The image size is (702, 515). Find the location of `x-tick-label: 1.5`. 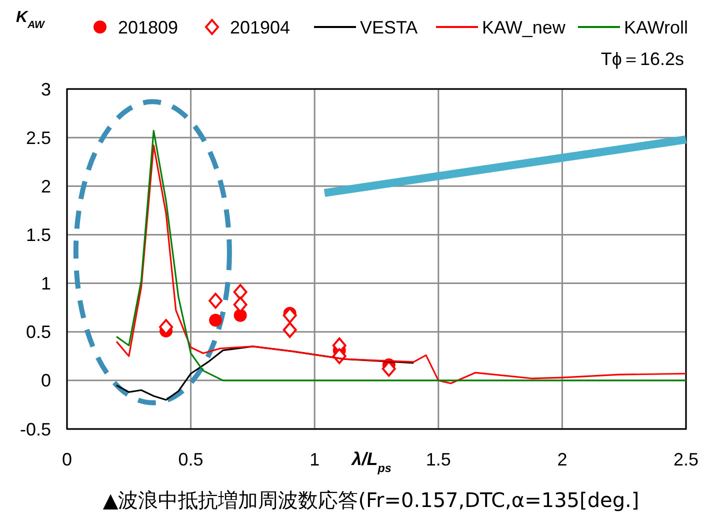

x-tick-label: 1.5 is located at coordinates (438, 459).